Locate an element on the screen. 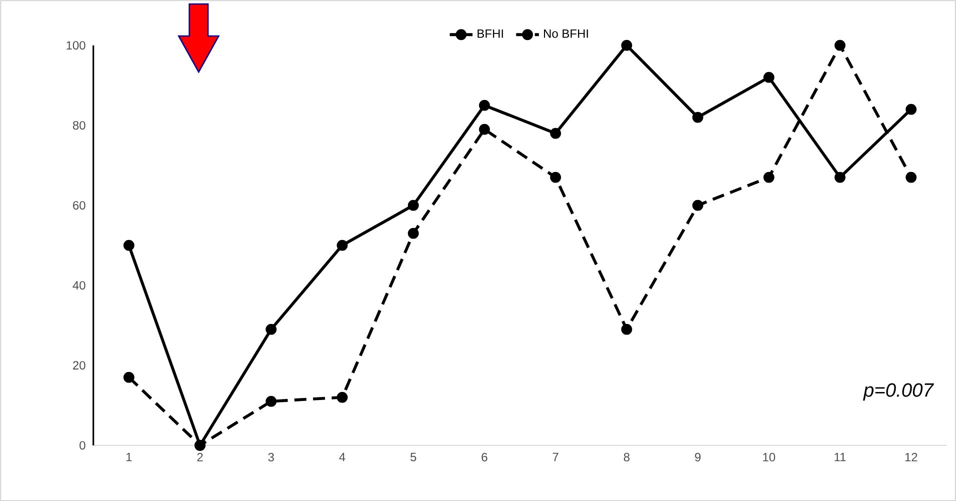 This screenshot has width=956, height=501. x-tick-label: 12 is located at coordinates (911, 457).